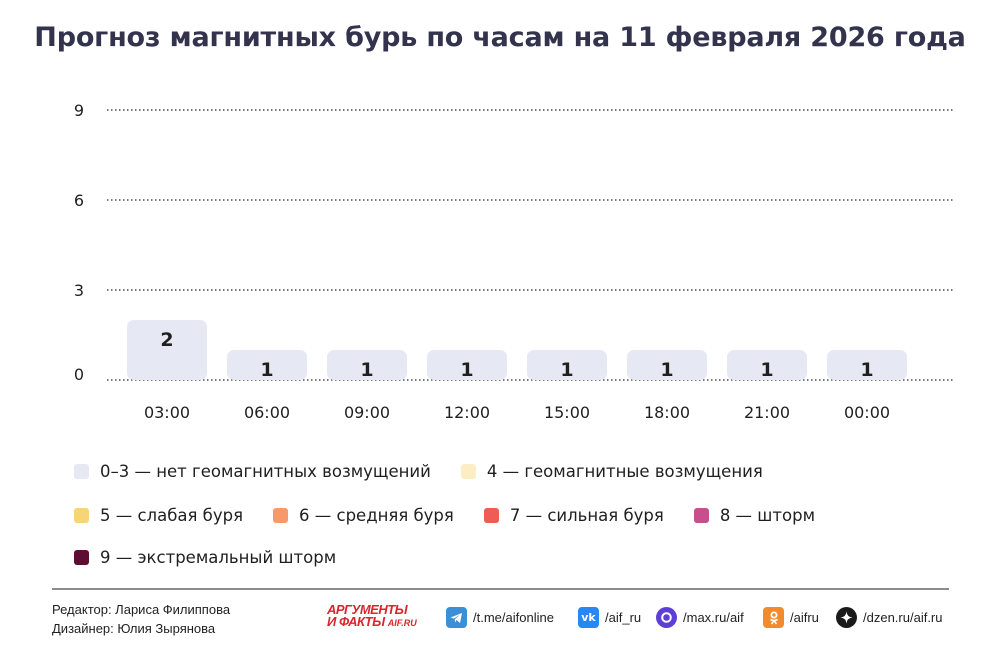 The width and height of the screenshot is (1000, 663). Describe the element at coordinates (804, 617) in the screenshot. I see `social-text: /aifru` at that location.